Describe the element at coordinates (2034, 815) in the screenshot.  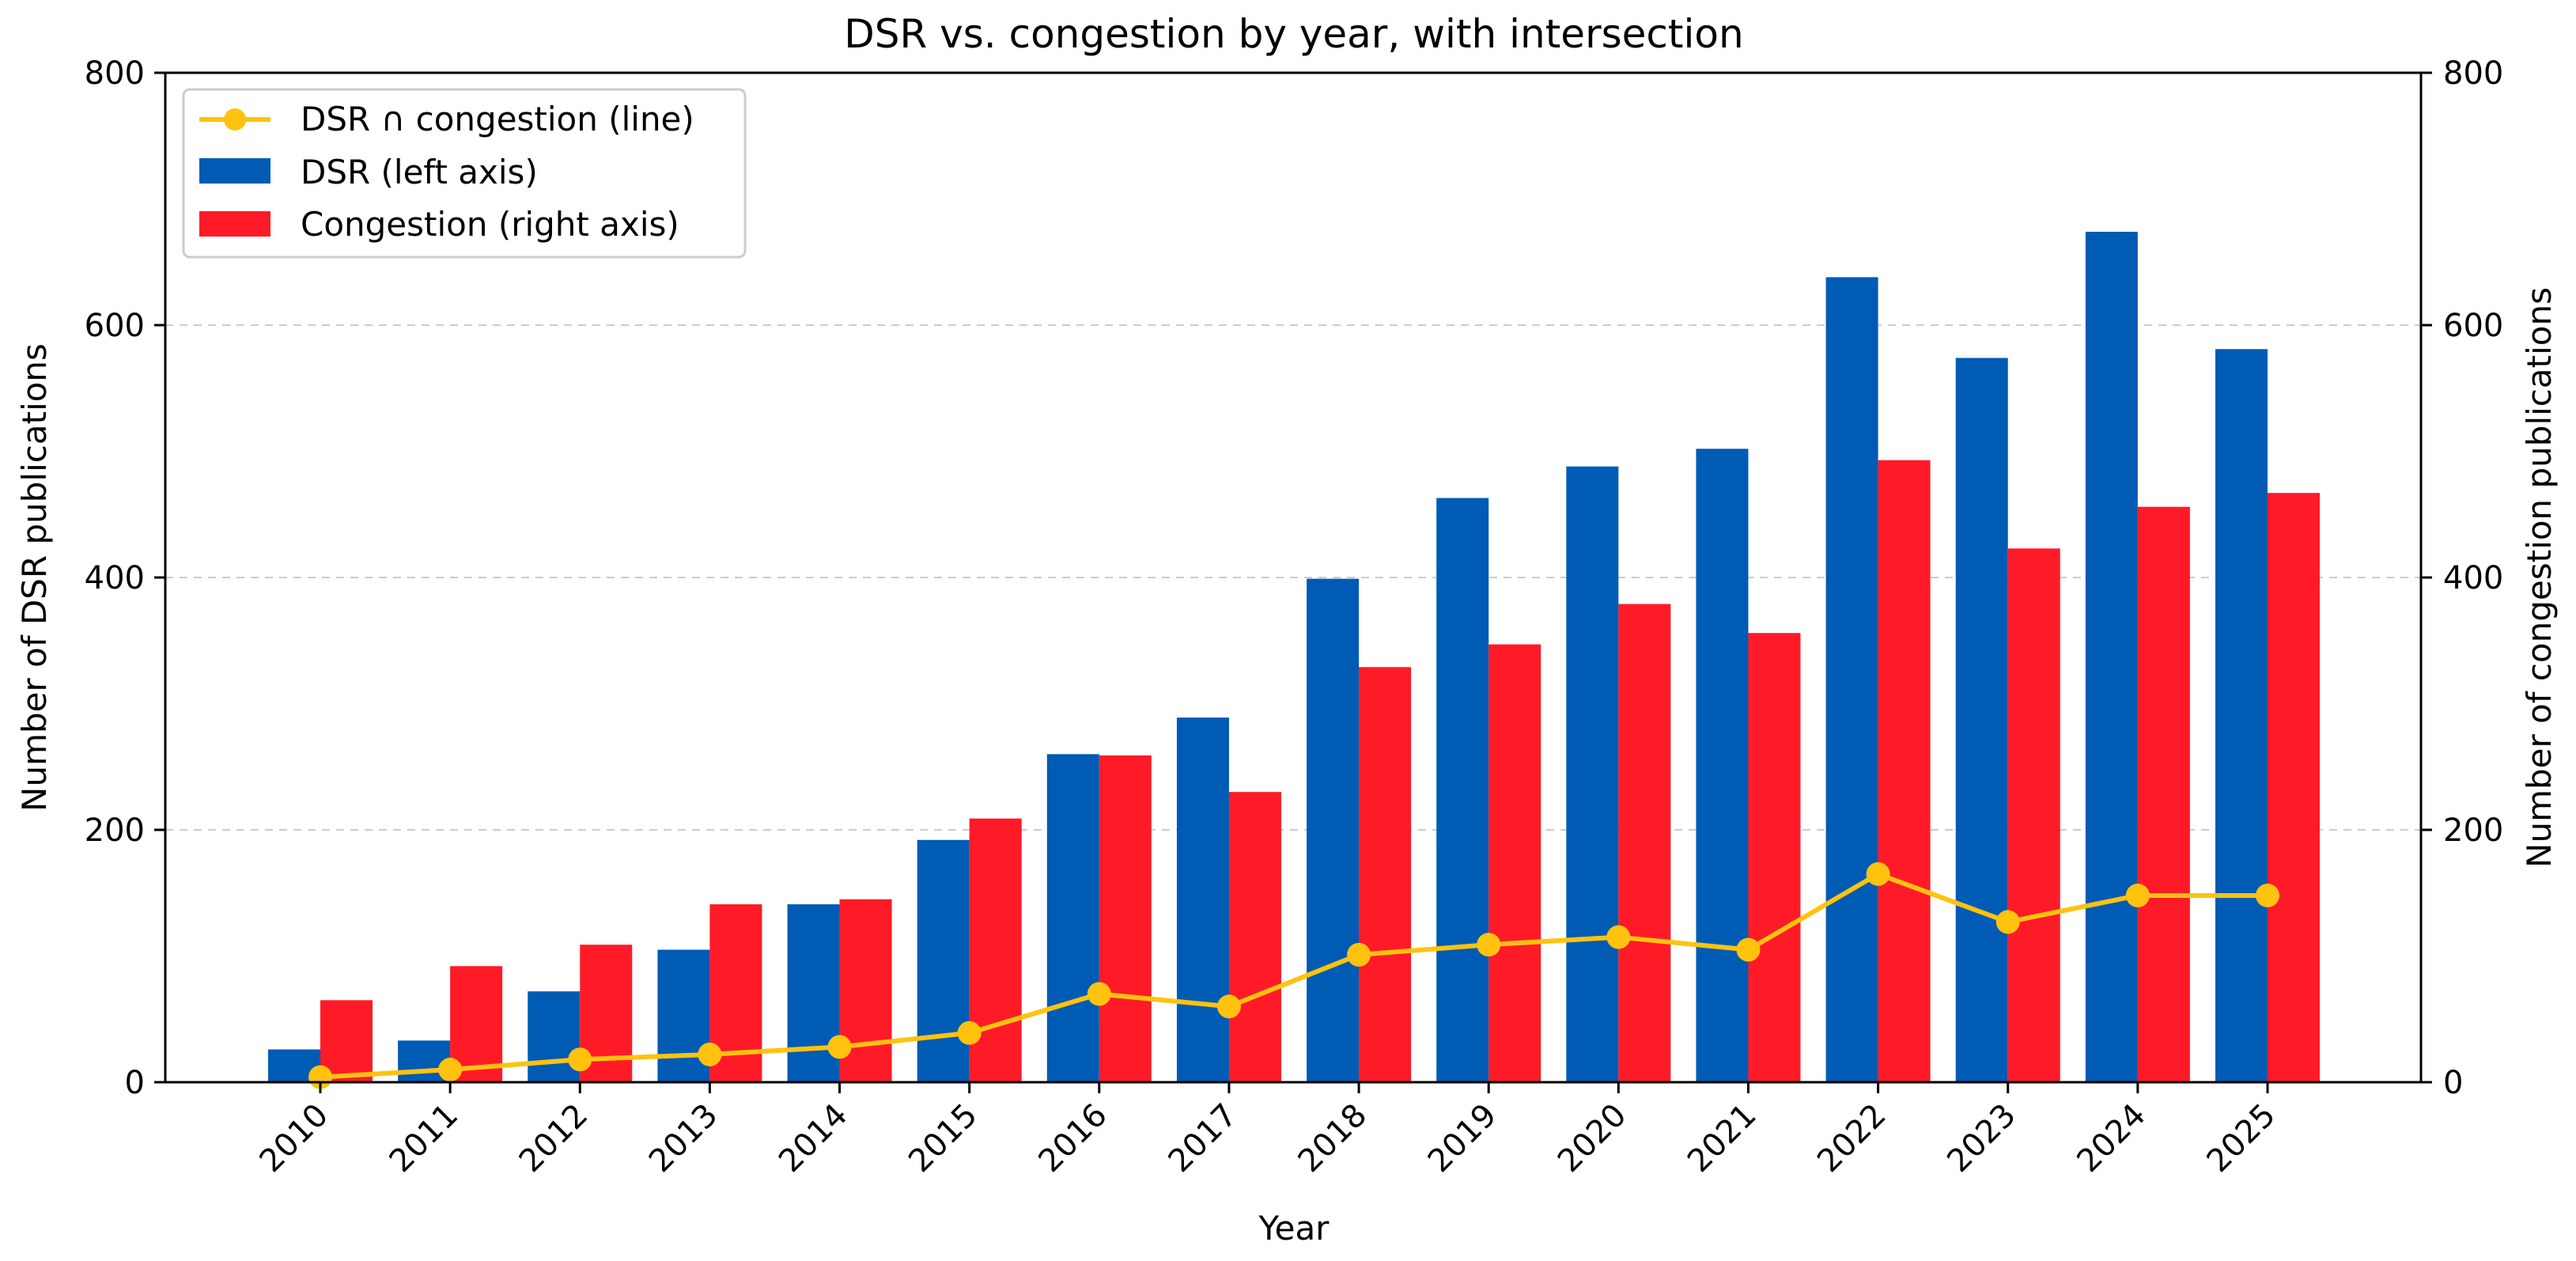
I see `bar-congestion-2023` at that location.